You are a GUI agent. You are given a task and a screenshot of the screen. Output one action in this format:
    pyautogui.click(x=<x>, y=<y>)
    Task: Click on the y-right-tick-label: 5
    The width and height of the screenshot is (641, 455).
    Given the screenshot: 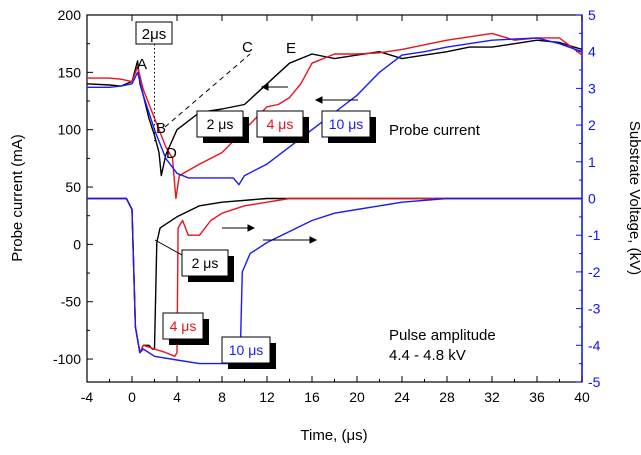 What is the action you would take?
    pyautogui.click(x=592, y=15)
    